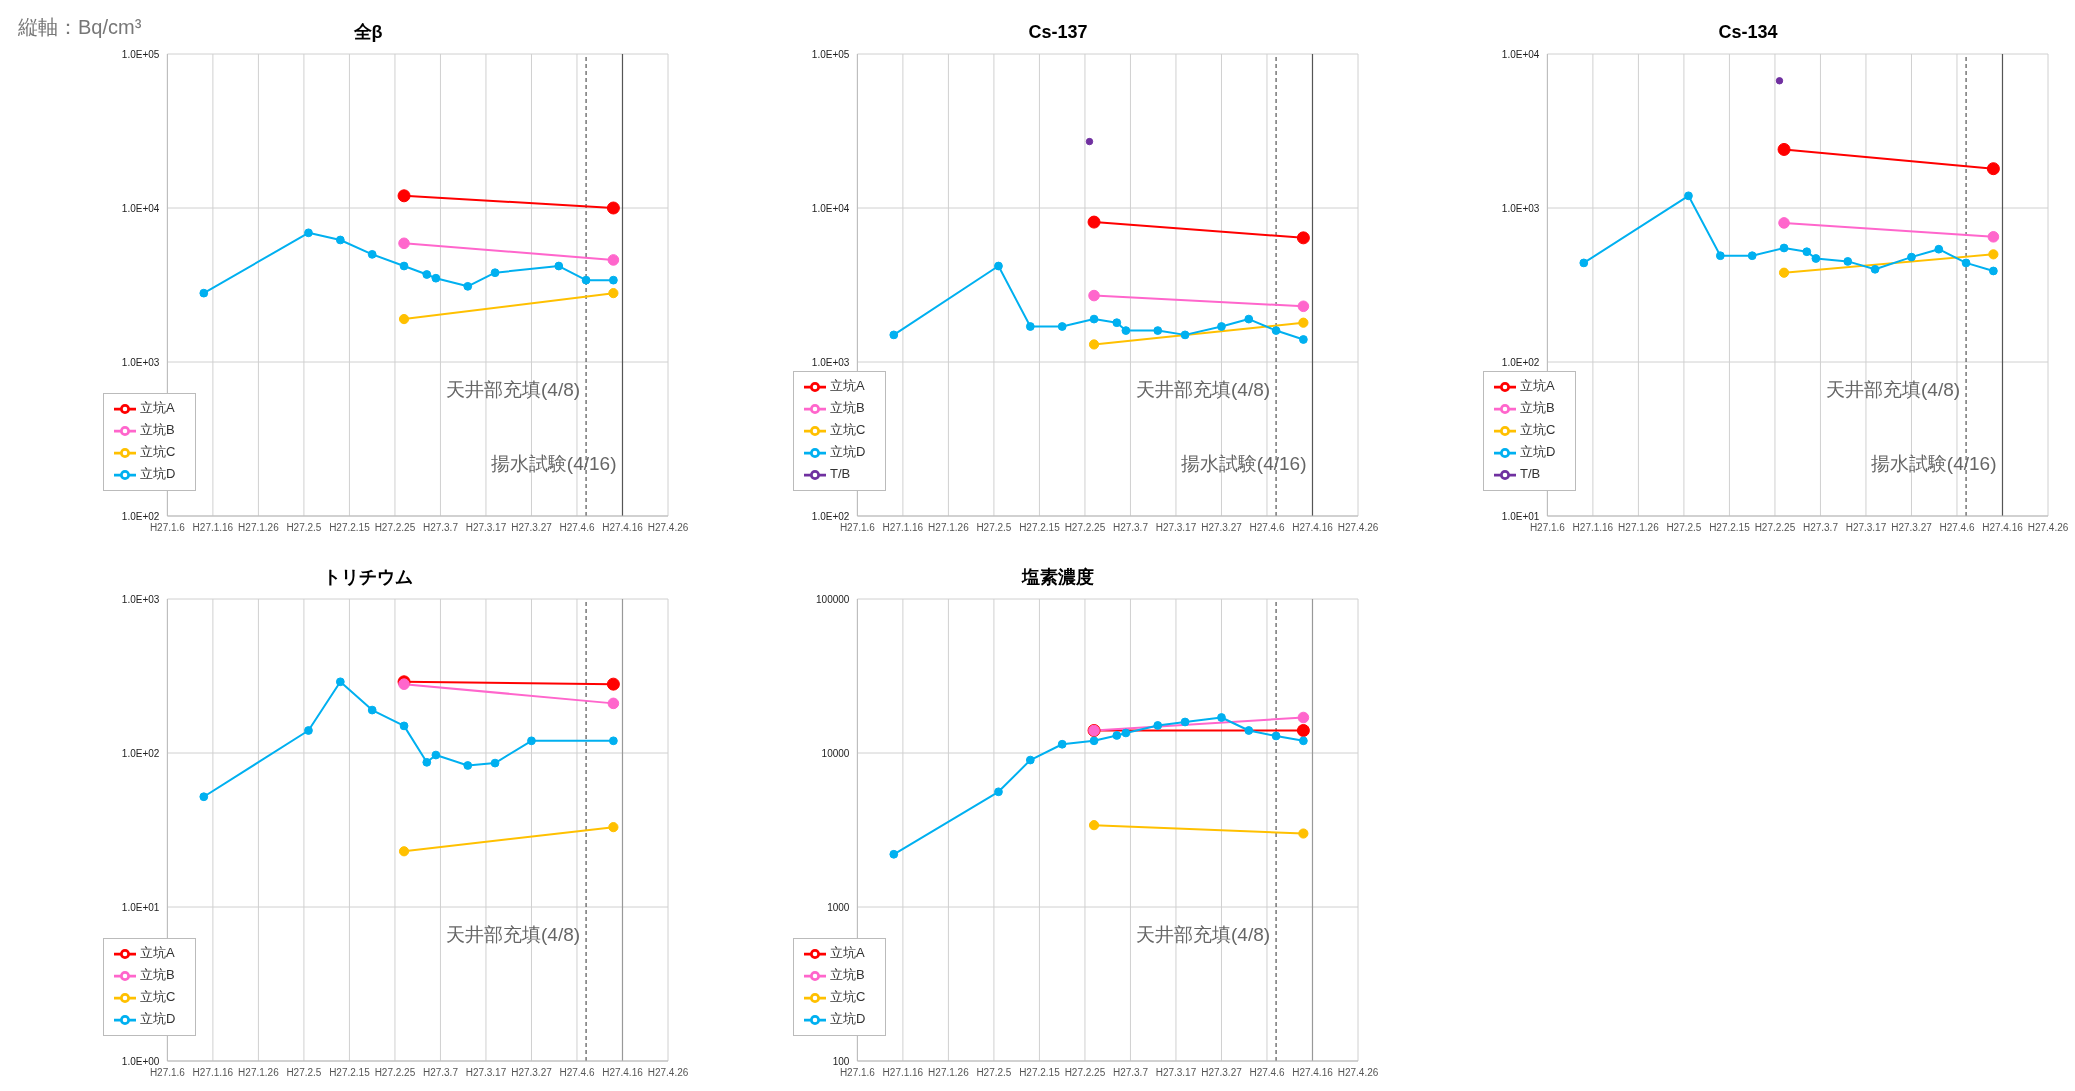 The height and width of the screenshot is (1091, 2075). What do you see at coordinates (841, 1061) in the screenshot?
I see `y-tick-label: 100` at bounding box center [841, 1061].